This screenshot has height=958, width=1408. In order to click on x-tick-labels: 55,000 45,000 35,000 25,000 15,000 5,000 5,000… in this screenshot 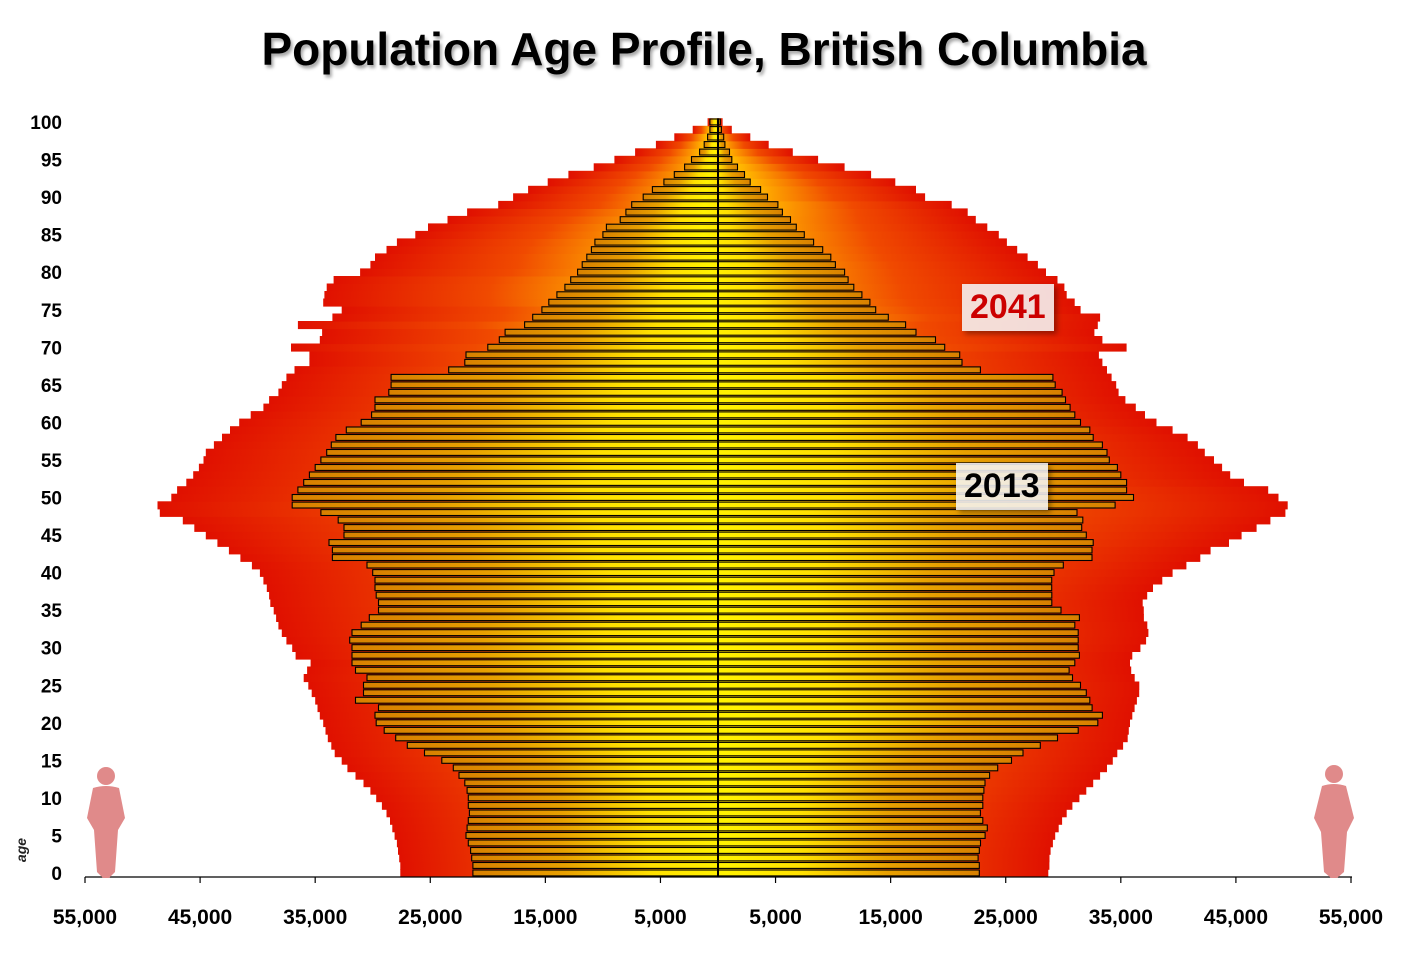, I will do `click(718, 917)`.